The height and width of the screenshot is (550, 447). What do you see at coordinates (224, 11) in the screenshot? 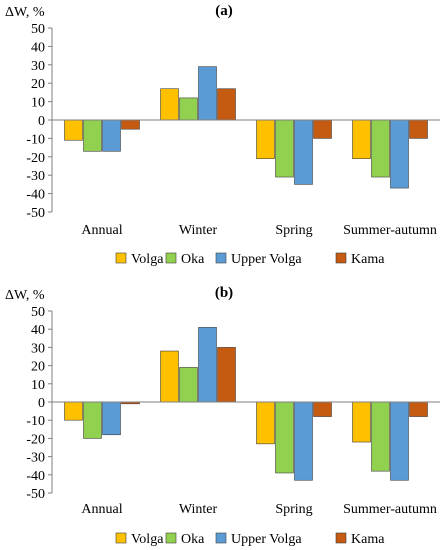
I see `chart-title: (a)` at bounding box center [224, 11].